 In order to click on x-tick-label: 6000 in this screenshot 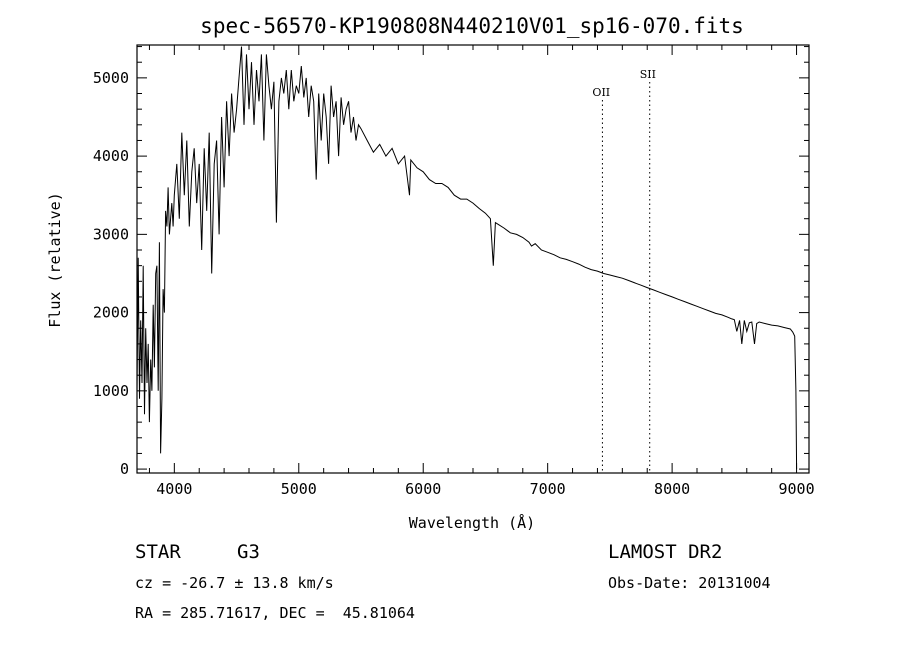, I will do `click(423, 489)`.